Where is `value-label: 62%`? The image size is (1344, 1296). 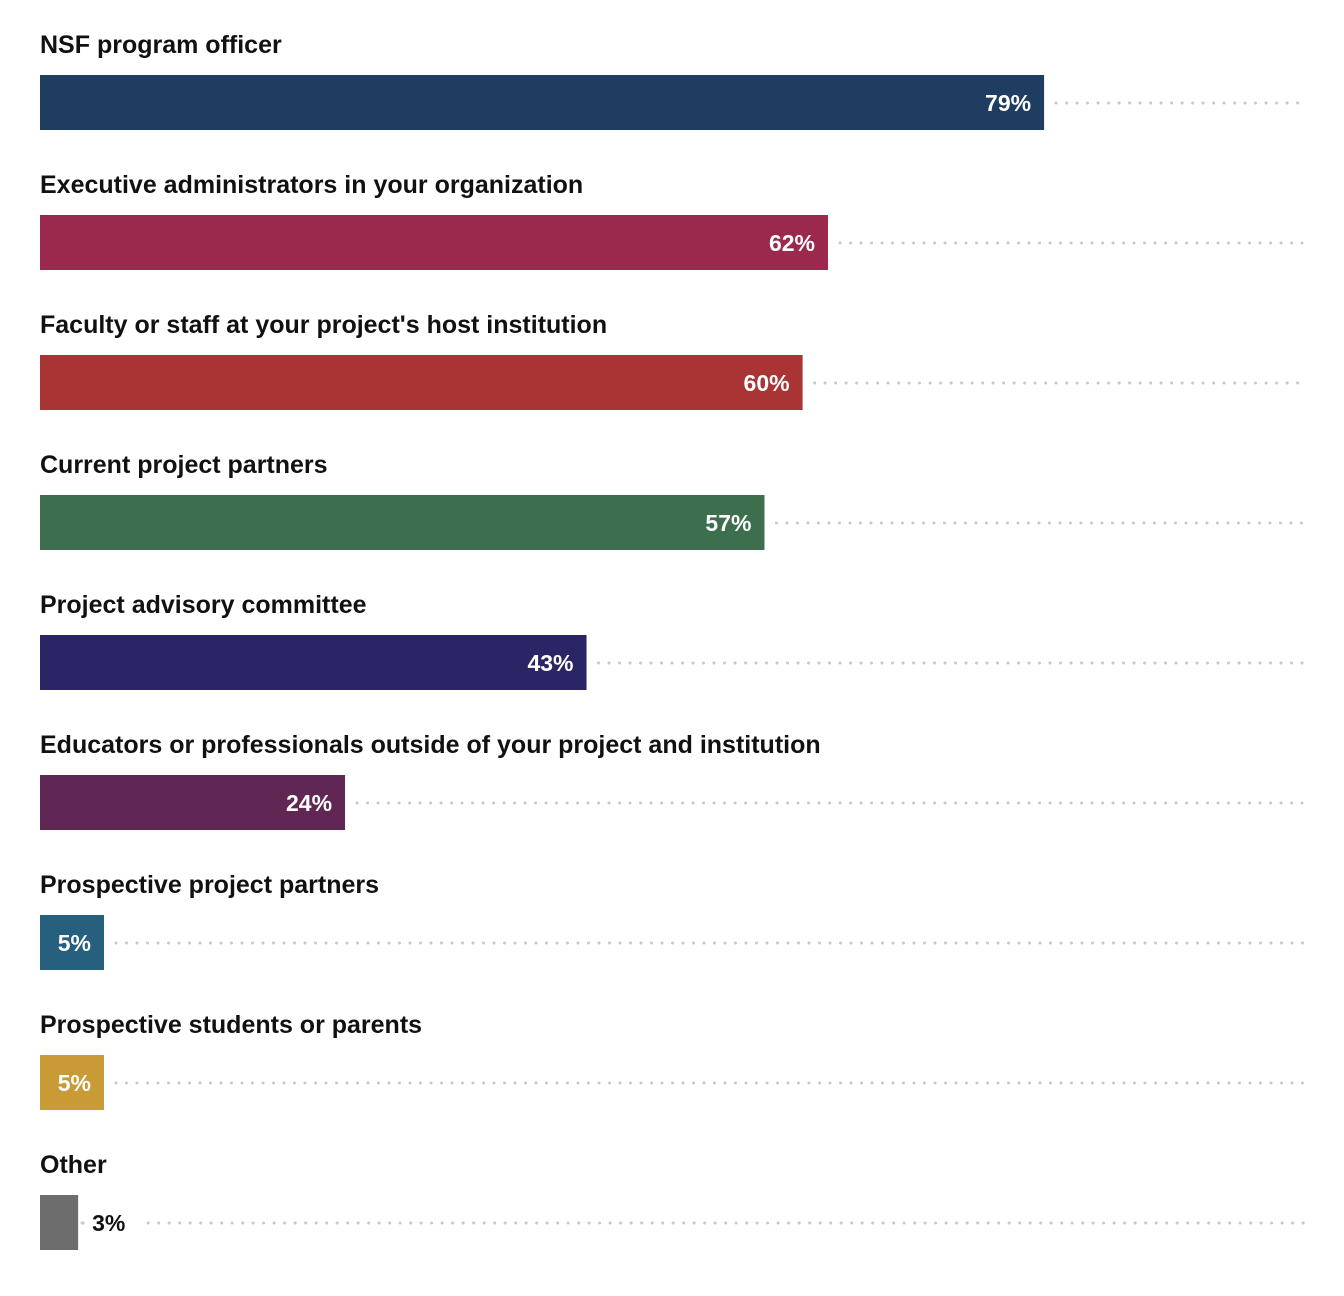 value-label: 62% is located at coordinates (792, 243).